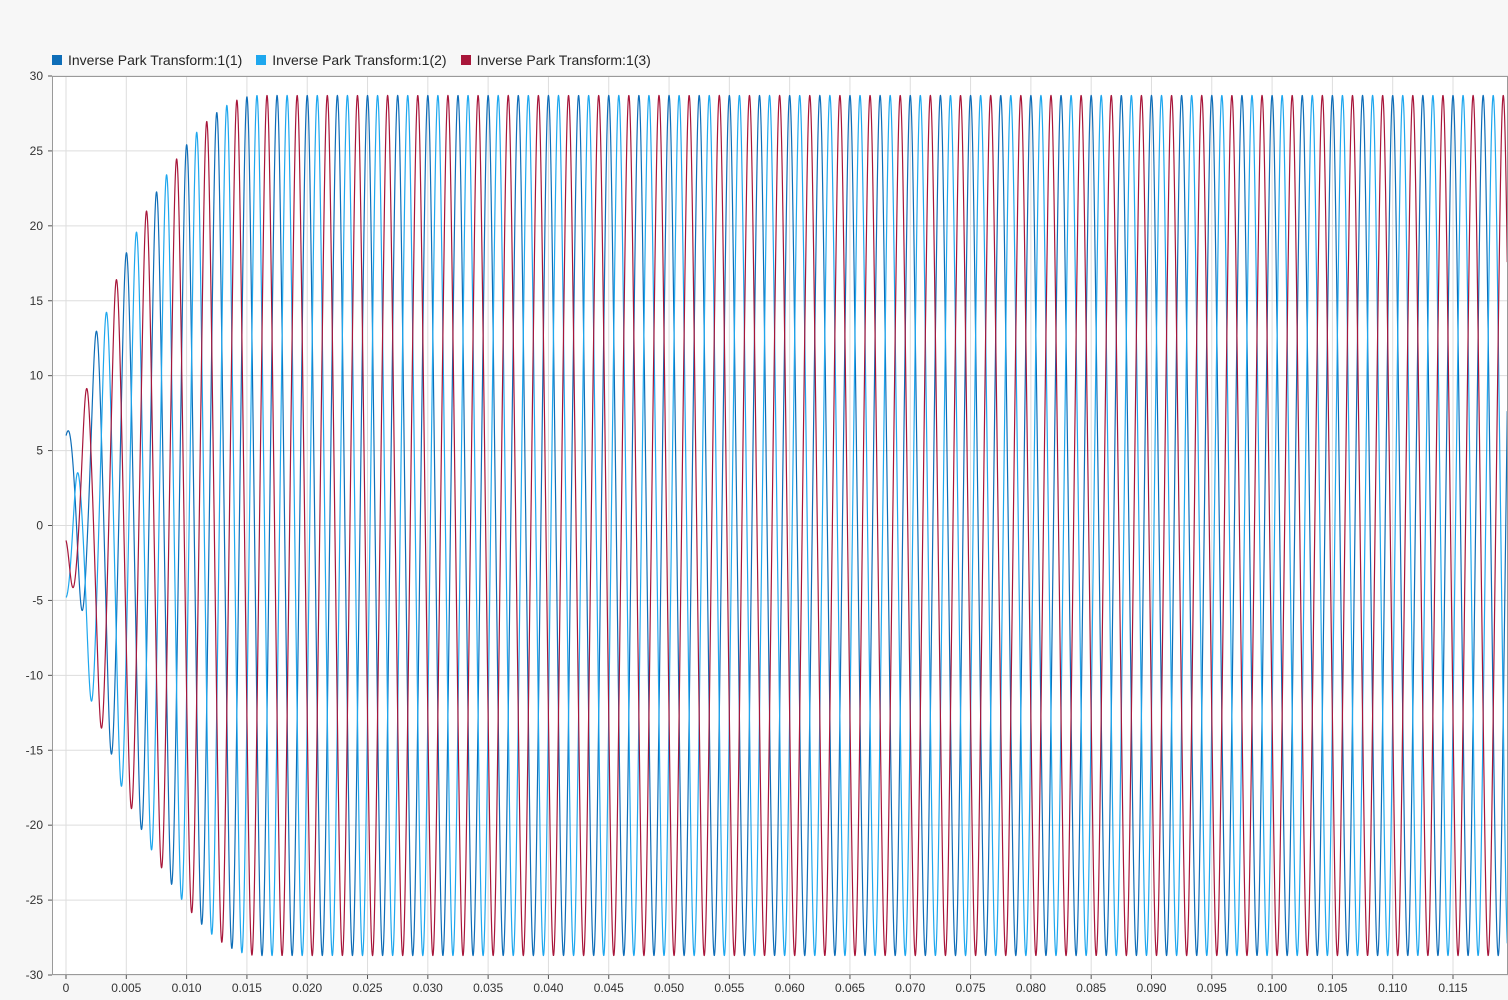 The width and height of the screenshot is (1508, 1000). What do you see at coordinates (307, 988) in the screenshot?
I see `x-tick-label: 0.020` at bounding box center [307, 988].